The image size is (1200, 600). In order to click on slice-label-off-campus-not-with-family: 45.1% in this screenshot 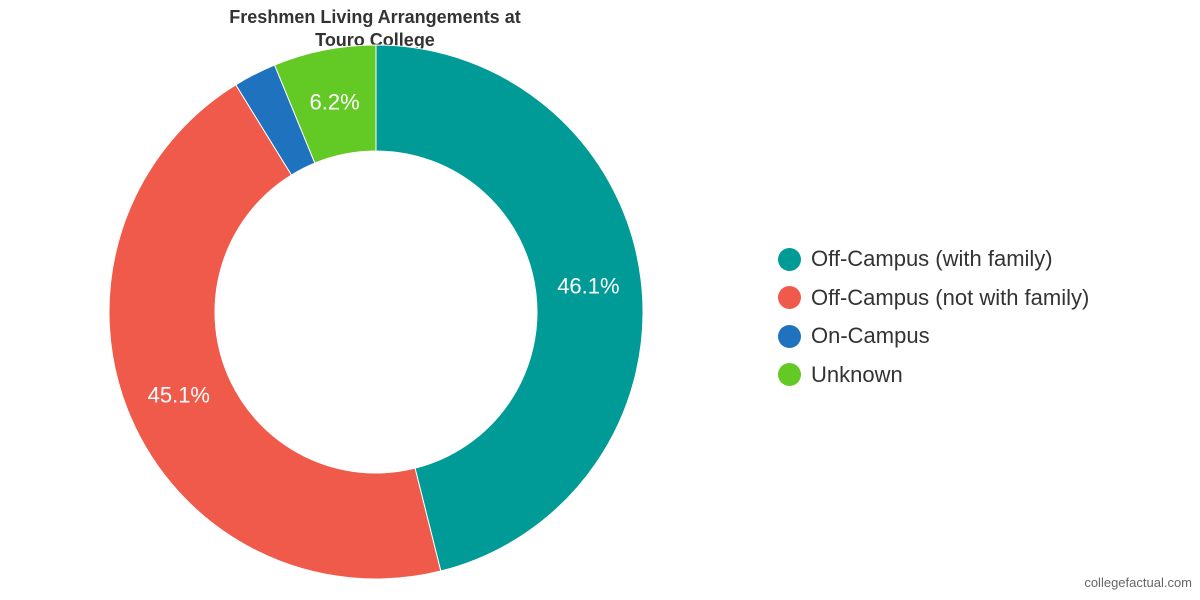, I will do `click(179, 395)`.